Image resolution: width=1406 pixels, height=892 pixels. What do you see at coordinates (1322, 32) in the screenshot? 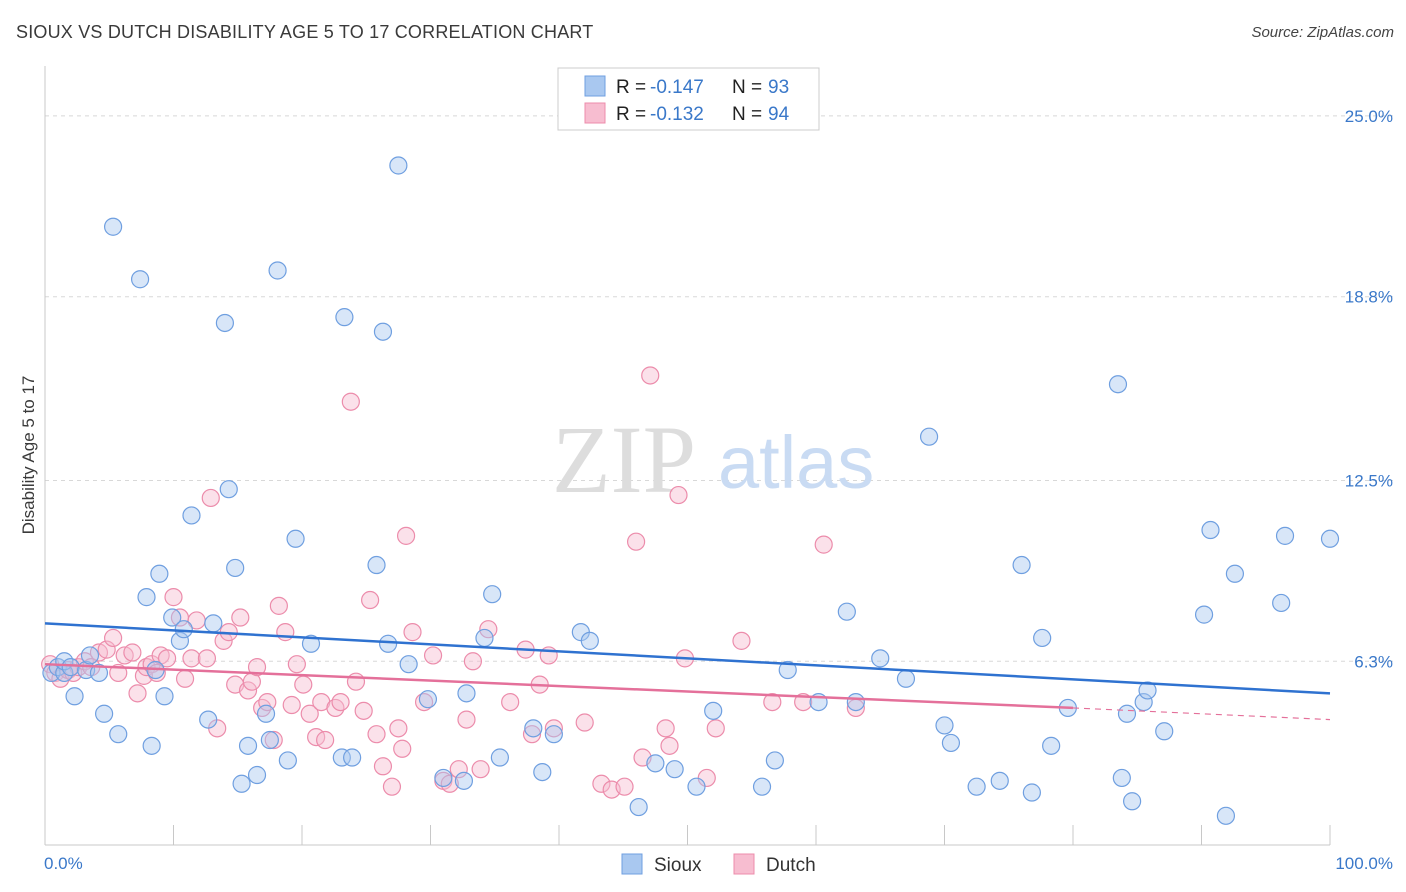
I see `source-label: Source: ZipAtlas.com` at bounding box center [1322, 32].